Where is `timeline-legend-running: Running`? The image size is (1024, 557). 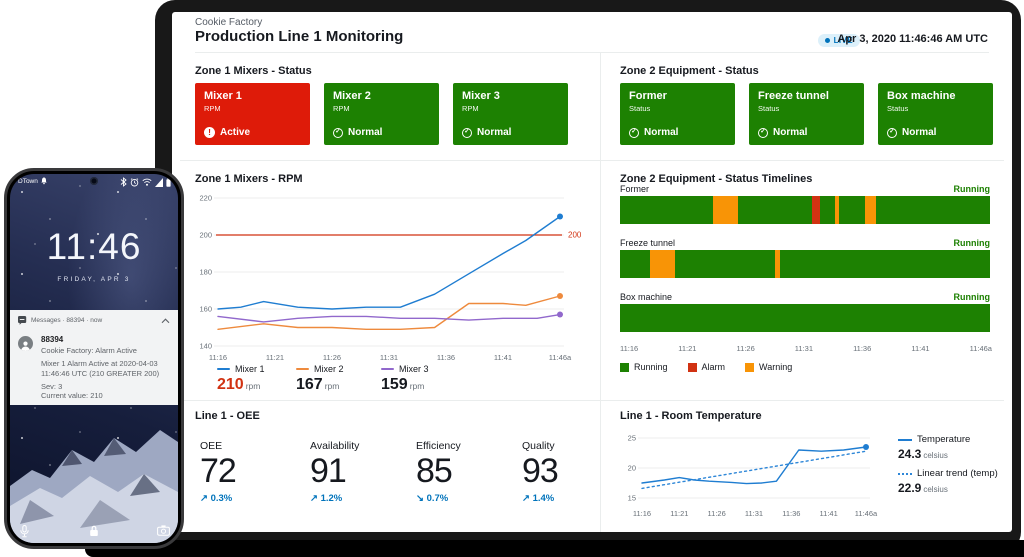
timeline-legend-running: Running is located at coordinates (644, 367).